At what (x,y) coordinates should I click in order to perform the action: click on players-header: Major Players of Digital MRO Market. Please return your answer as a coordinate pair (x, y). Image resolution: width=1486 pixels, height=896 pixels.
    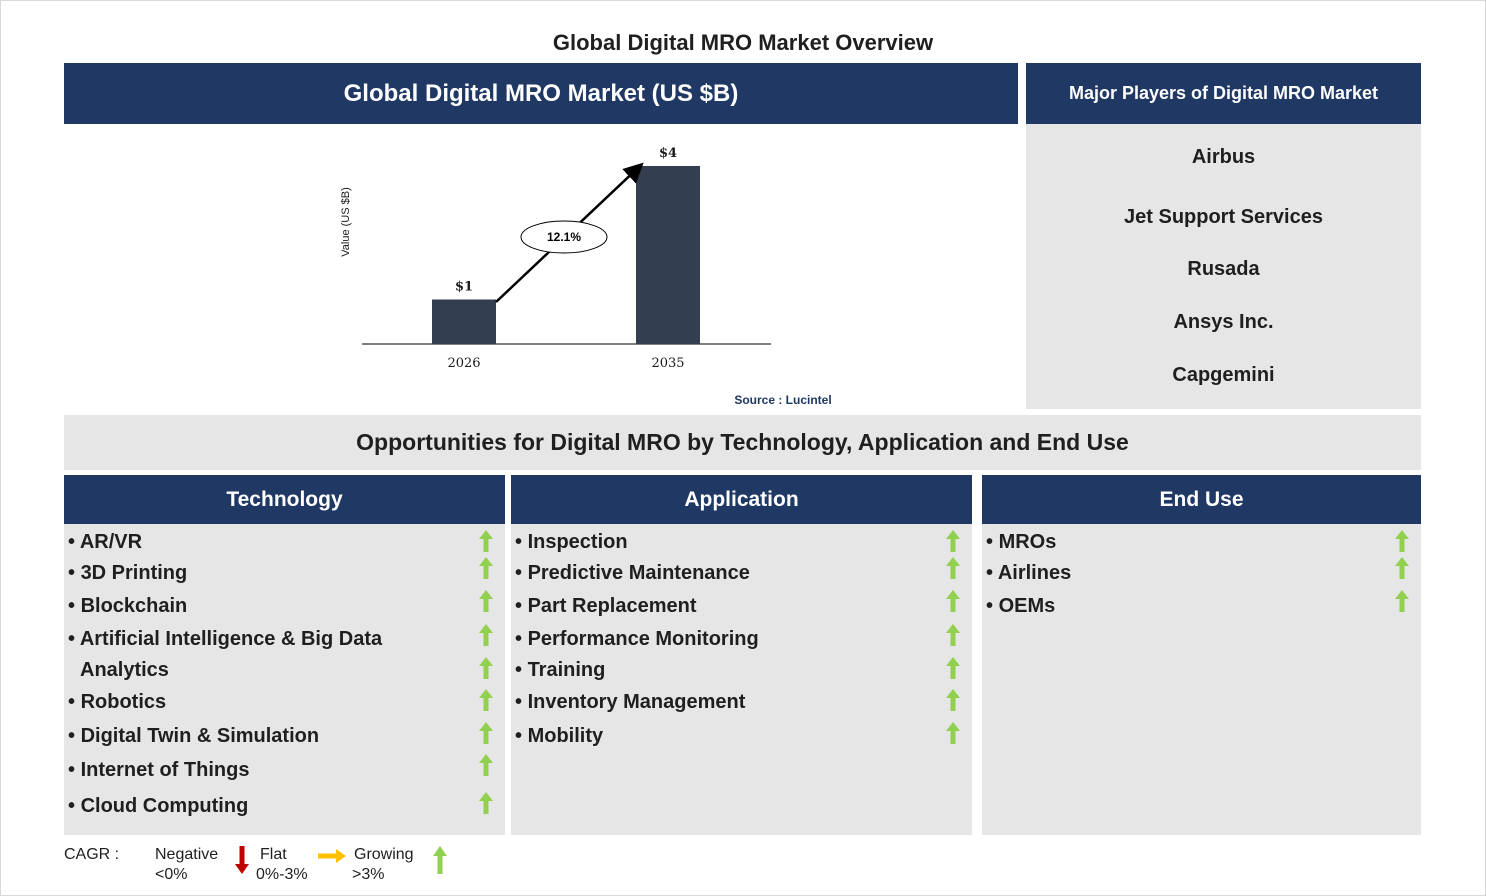
    Looking at the image, I should click on (1223, 93).